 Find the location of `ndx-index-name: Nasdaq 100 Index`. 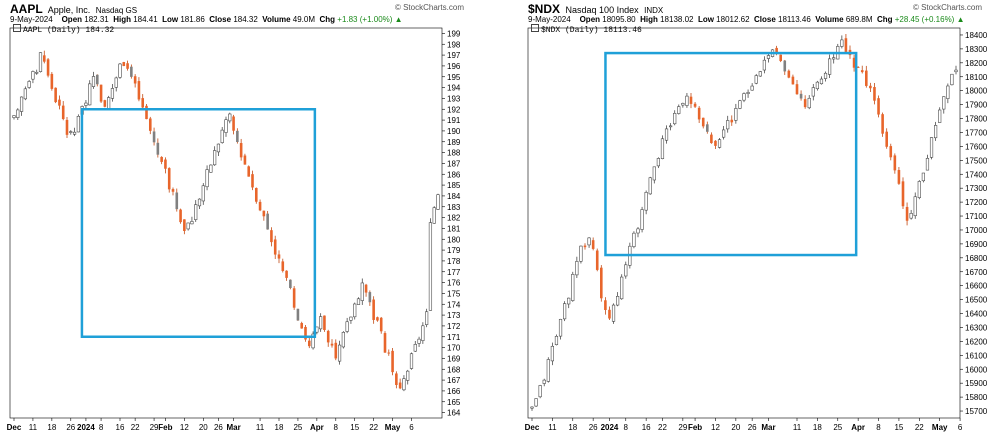

ndx-index-name: Nasdaq 100 Index is located at coordinates (602, 10).